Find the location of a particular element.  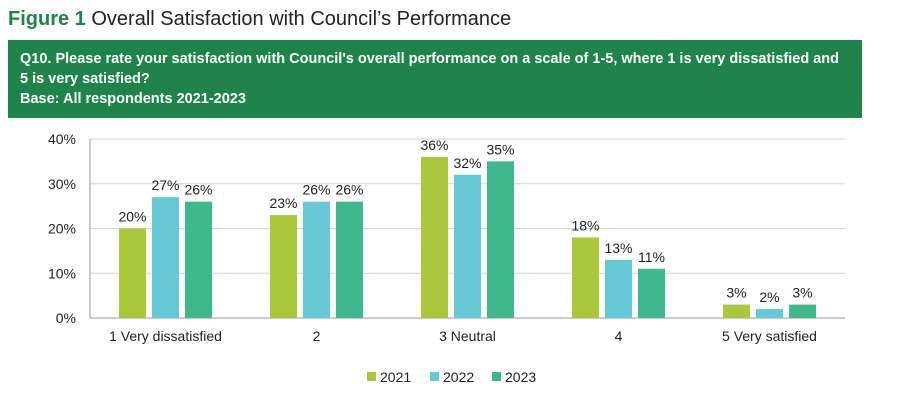

legend-swatch-2023 is located at coordinates (496, 376).